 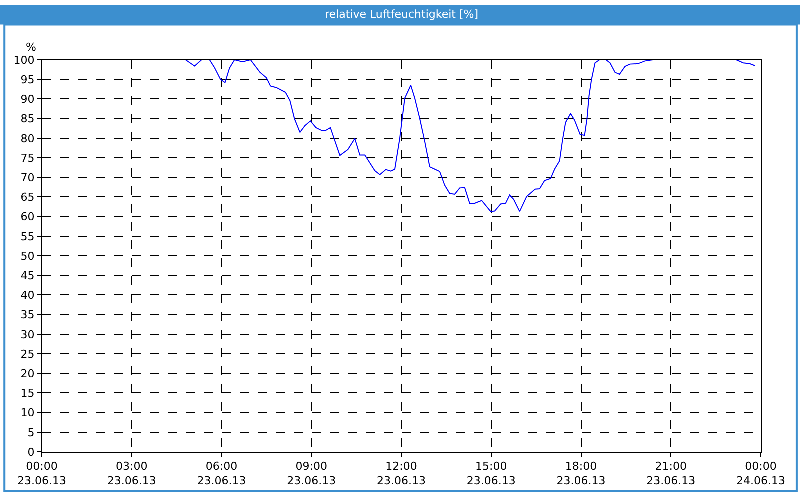 I want to click on y-tick-label: 40, so click(x=27, y=295).